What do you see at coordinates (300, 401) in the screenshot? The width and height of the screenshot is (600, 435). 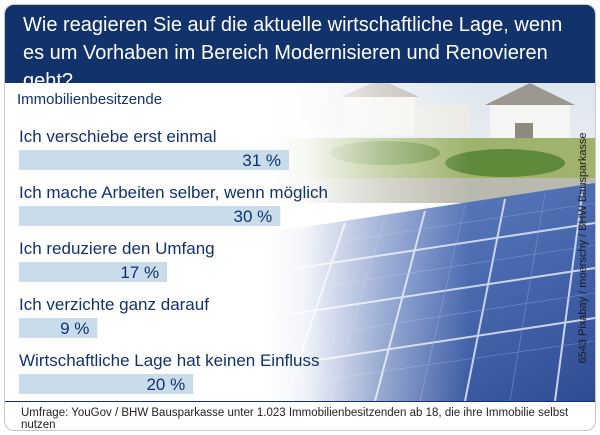 I see `footer-divider` at bounding box center [300, 401].